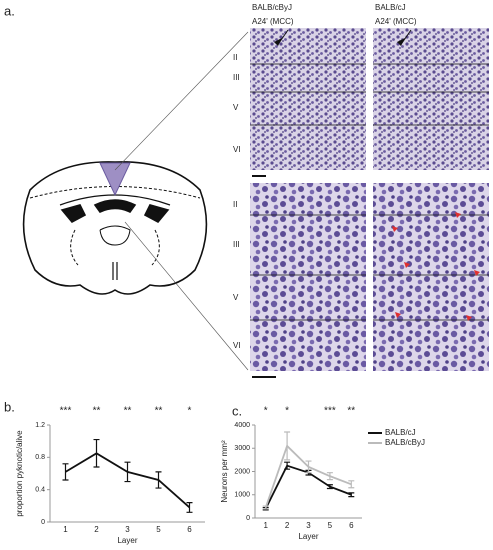 The height and width of the screenshot is (550, 493). Describe the element at coordinates (9, 10) in the screenshot. I see `panel-label: a.` at that location.